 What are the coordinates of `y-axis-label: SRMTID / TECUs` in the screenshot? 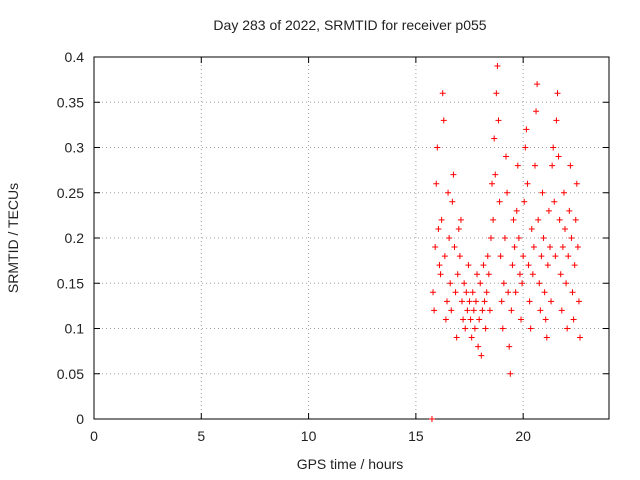 It's located at (13, 238).